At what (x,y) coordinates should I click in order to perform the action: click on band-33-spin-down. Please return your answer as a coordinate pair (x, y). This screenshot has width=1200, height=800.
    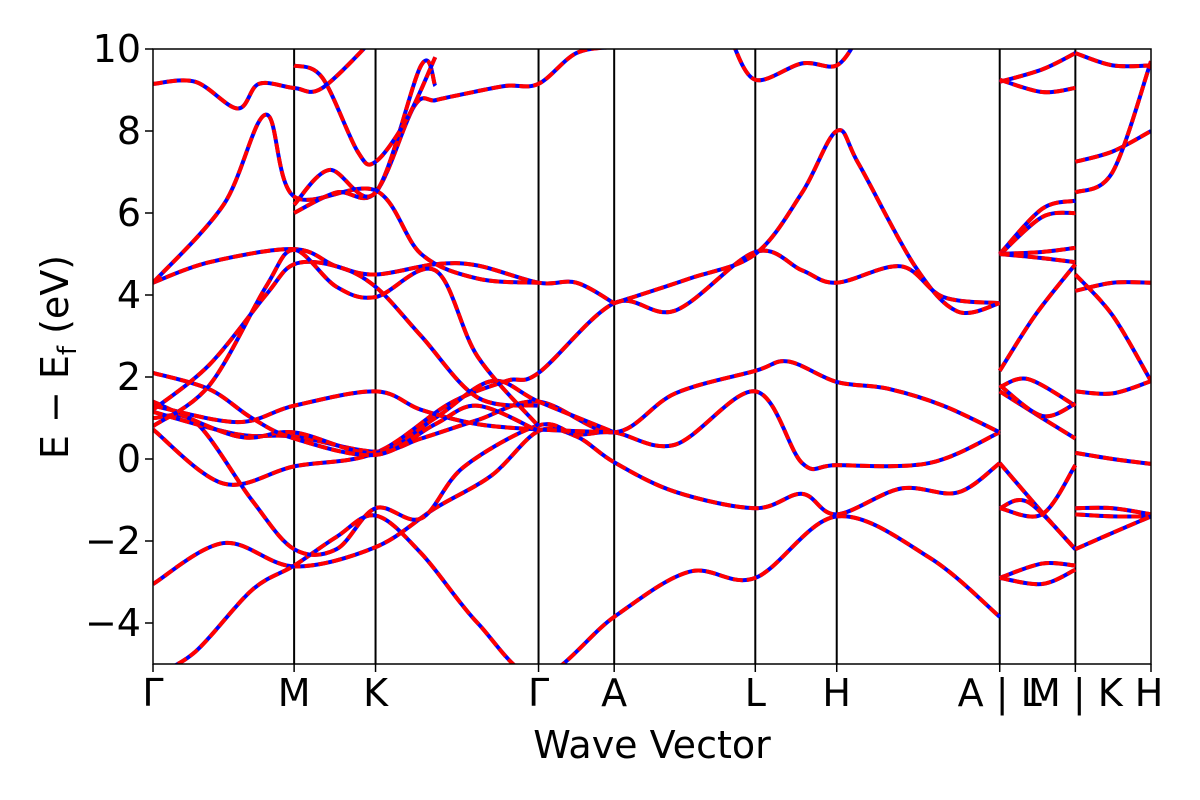
    Looking at the image, I should click on (1112, 146).